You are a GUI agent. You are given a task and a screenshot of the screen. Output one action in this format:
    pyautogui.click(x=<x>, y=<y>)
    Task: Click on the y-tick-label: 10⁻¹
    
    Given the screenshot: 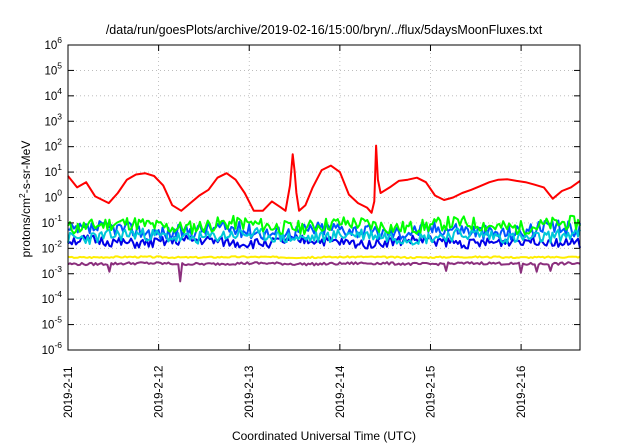 What is the action you would take?
    pyautogui.click(x=52, y=221)
    